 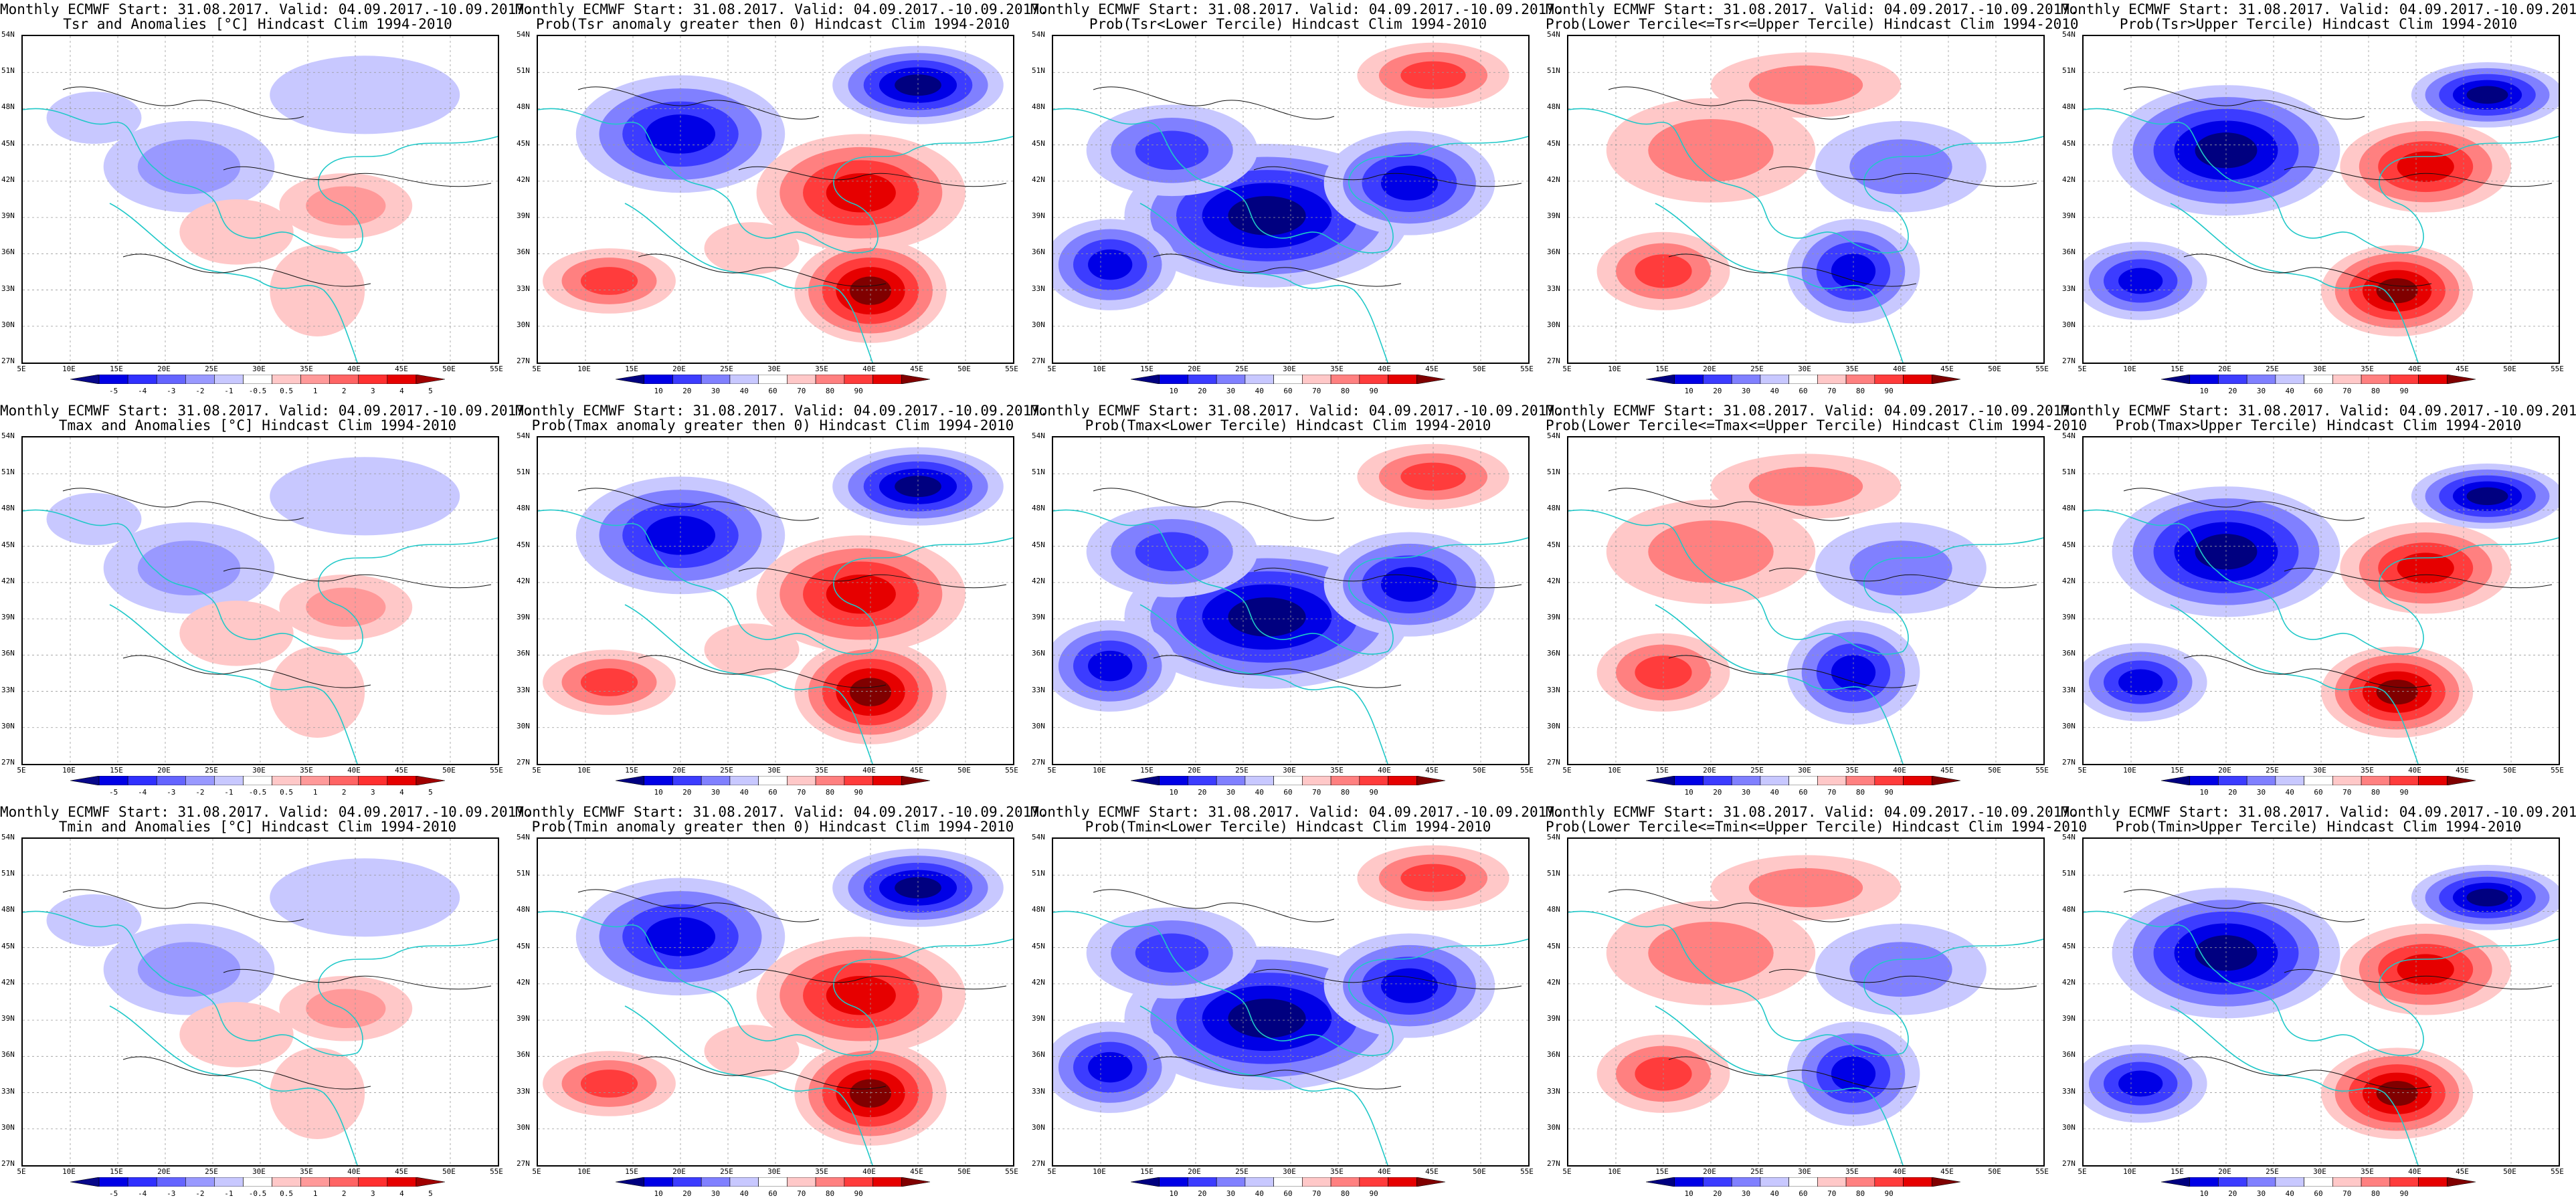 What do you see at coordinates (401, 391) in the screenshot?
I see `colorbar-tick-label: 4` at bounding box center [401, 391].